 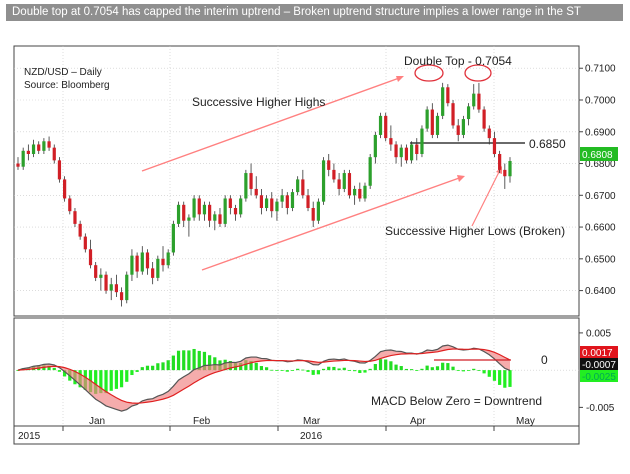 I want to click on year-label-2016: 2016, so click(x=311, y=436).